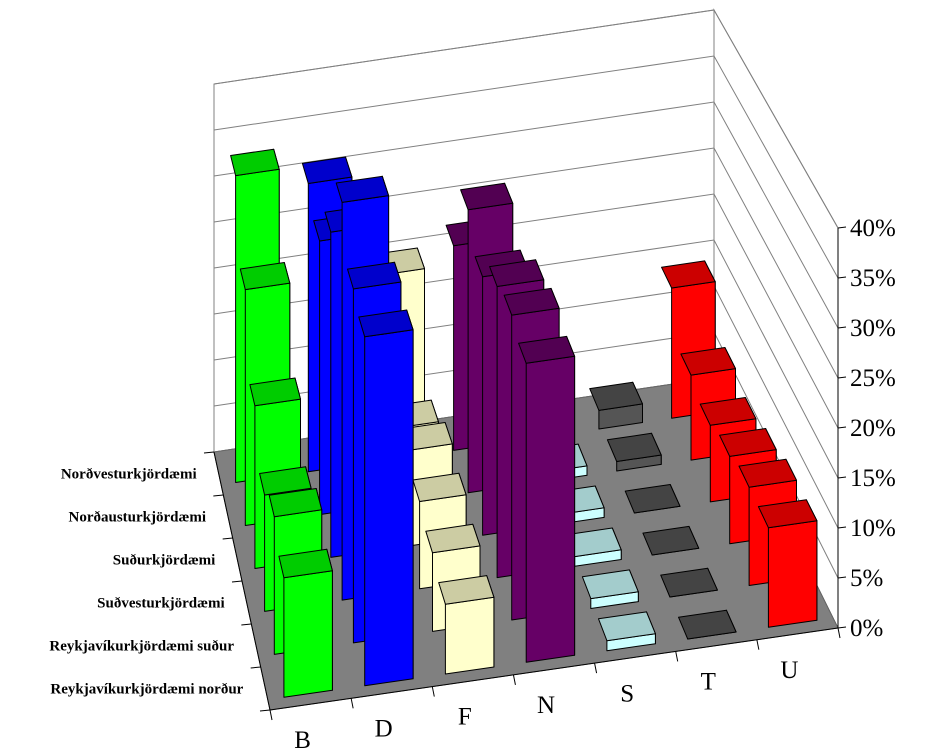  I want to click on x-tick-label: S, so click(627, 693).